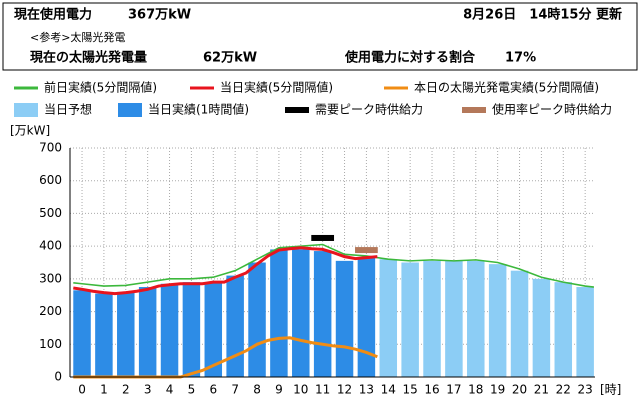 This screenshot has width=640, height=420. I want to click on x-tick-label: 3, so click(148, 390).